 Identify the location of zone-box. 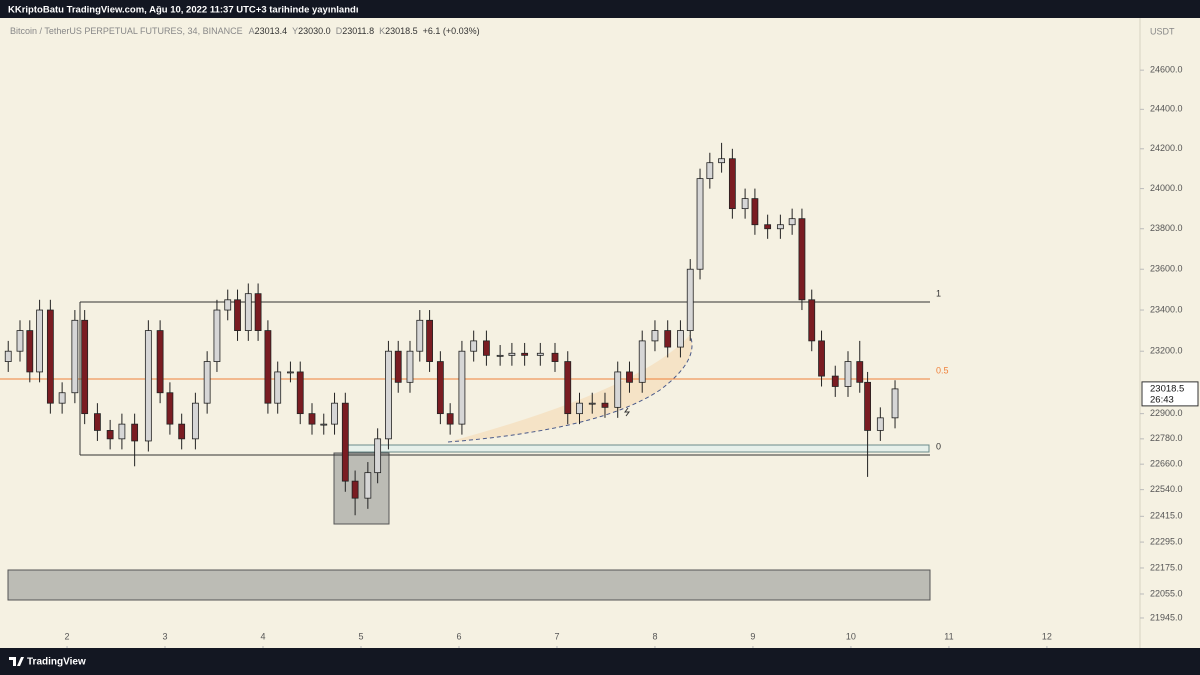
(469, 585).